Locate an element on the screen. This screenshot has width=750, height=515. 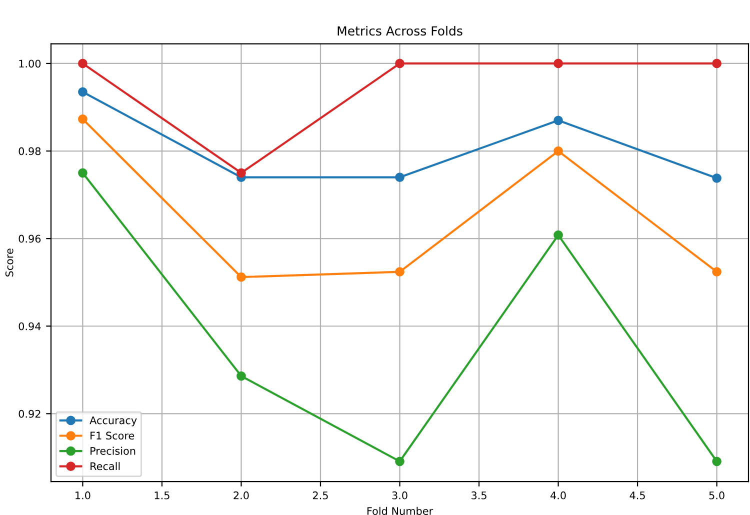
x-tick-label: 4.5 is located at coordinates (637, 496).